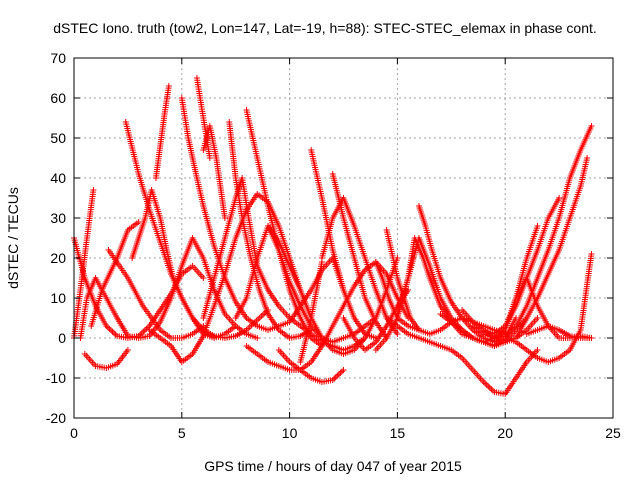 This screenshot has height=480, width=640. What do you see at coordinates (58, 298) in the screenshot?
I see `y-tick-label: 10` at bounding box center [58, 298].